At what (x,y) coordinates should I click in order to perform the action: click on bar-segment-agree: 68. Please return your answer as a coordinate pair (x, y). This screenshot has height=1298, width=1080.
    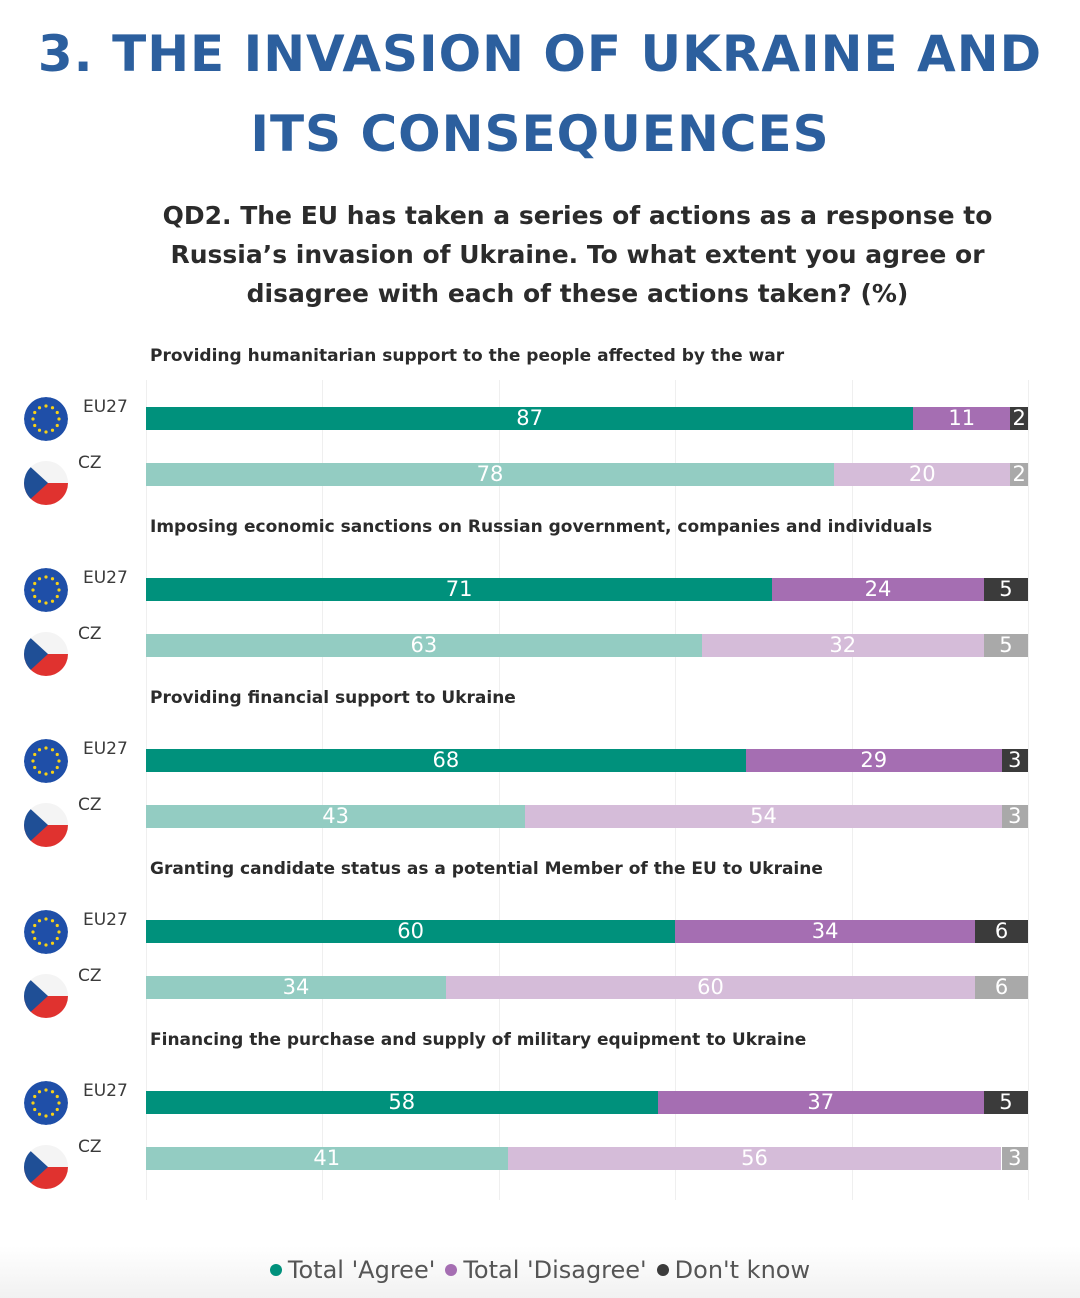
    Looking at the image, I should click on (446, 760).